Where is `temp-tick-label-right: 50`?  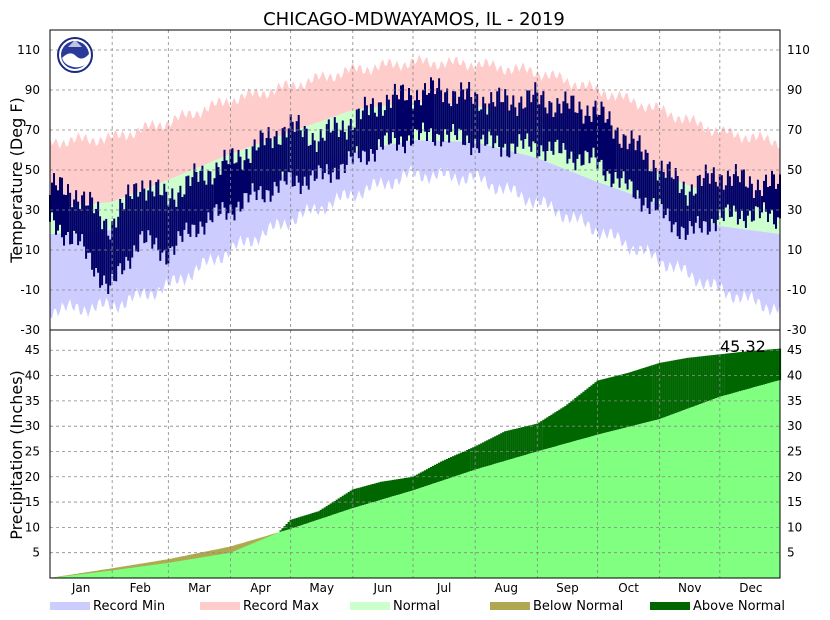
temp-tick-label-right: 50 is located at coordinates (794, 170).